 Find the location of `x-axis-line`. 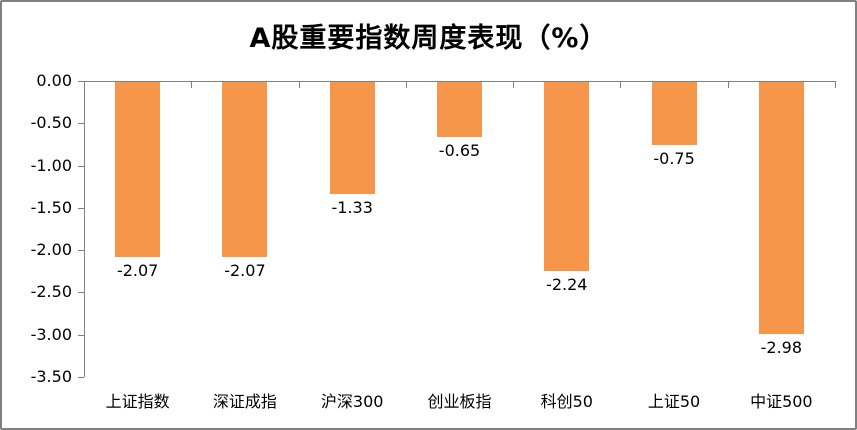

x-axis-line is located at coordinates (460, 81).